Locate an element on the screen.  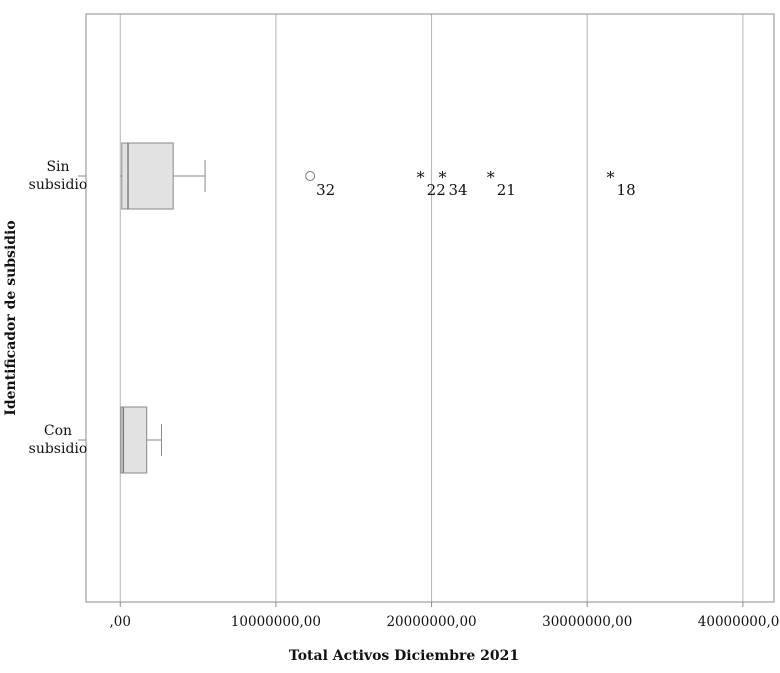
outlier-label: 21 is located at coordinates (506, 190).